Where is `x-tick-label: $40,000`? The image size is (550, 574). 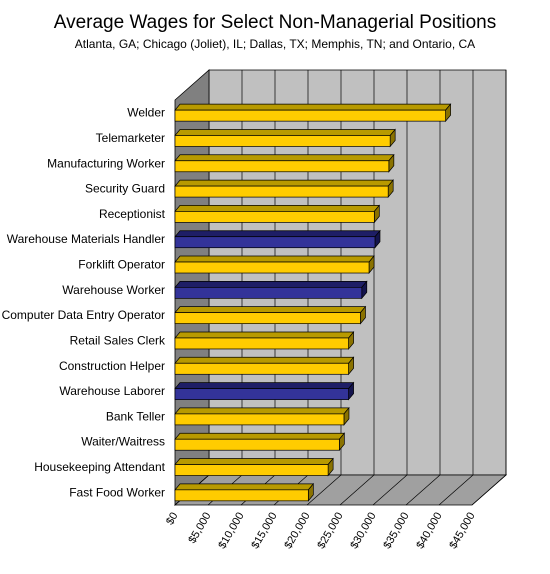
x-tick-label: $40,000 is located at coordinates (429, 531).